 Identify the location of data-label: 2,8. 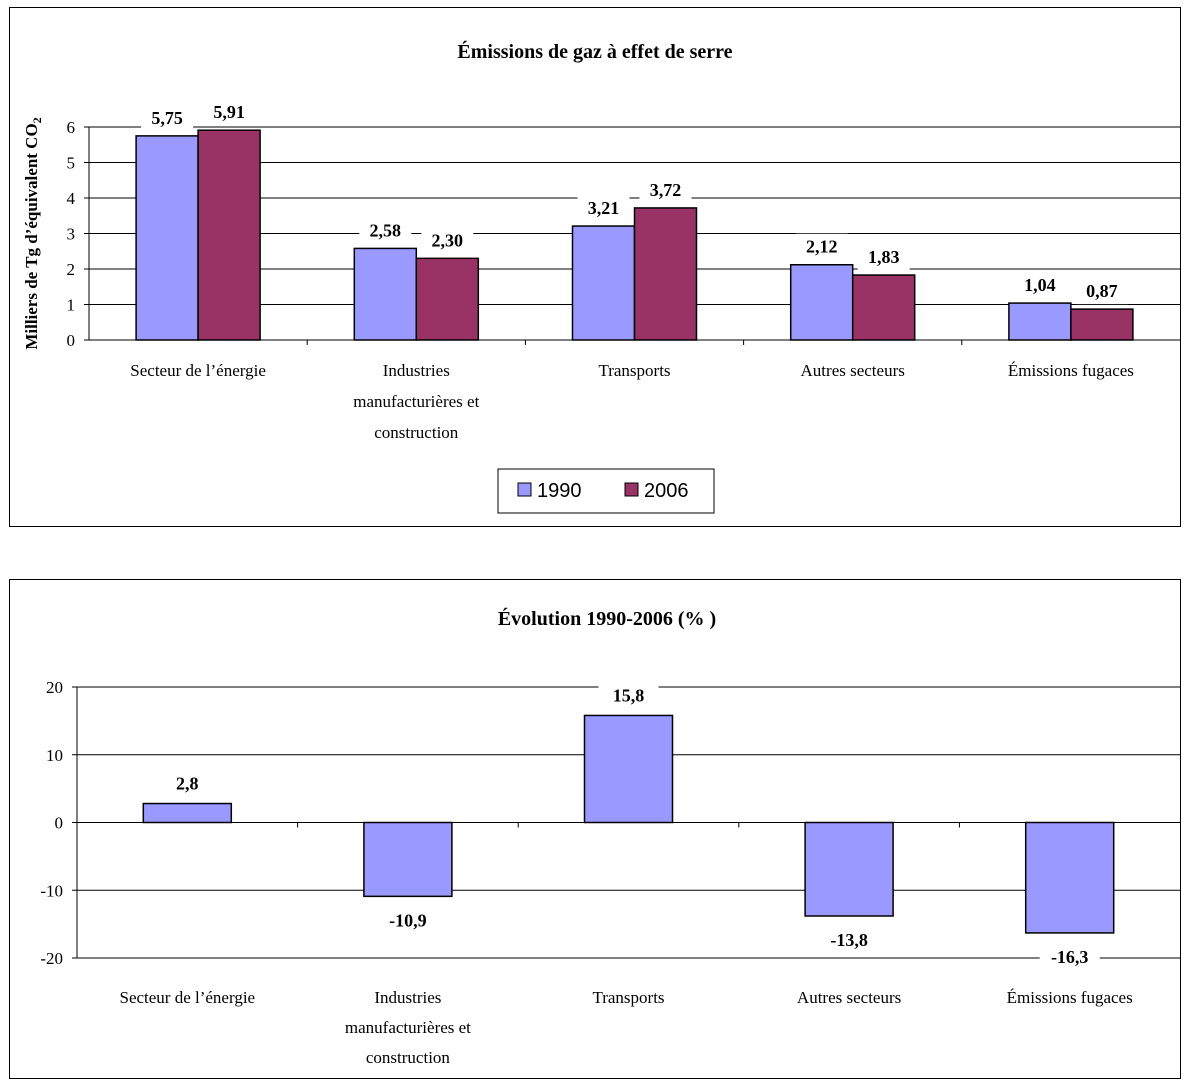
(187, 784).